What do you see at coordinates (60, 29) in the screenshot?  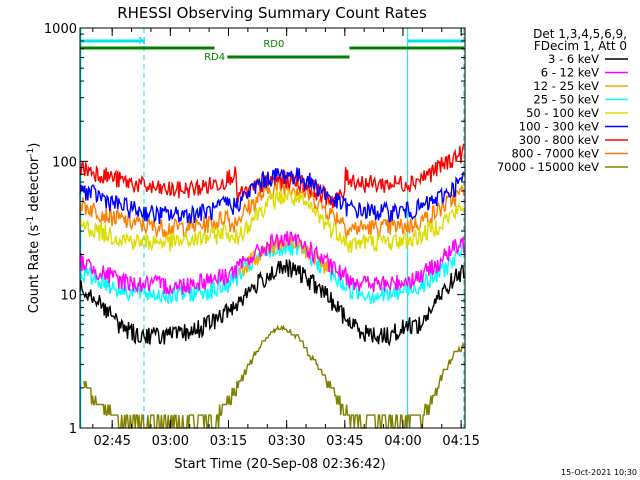 I see `y-tick-label: 1000` at bounding box center [60, 29].